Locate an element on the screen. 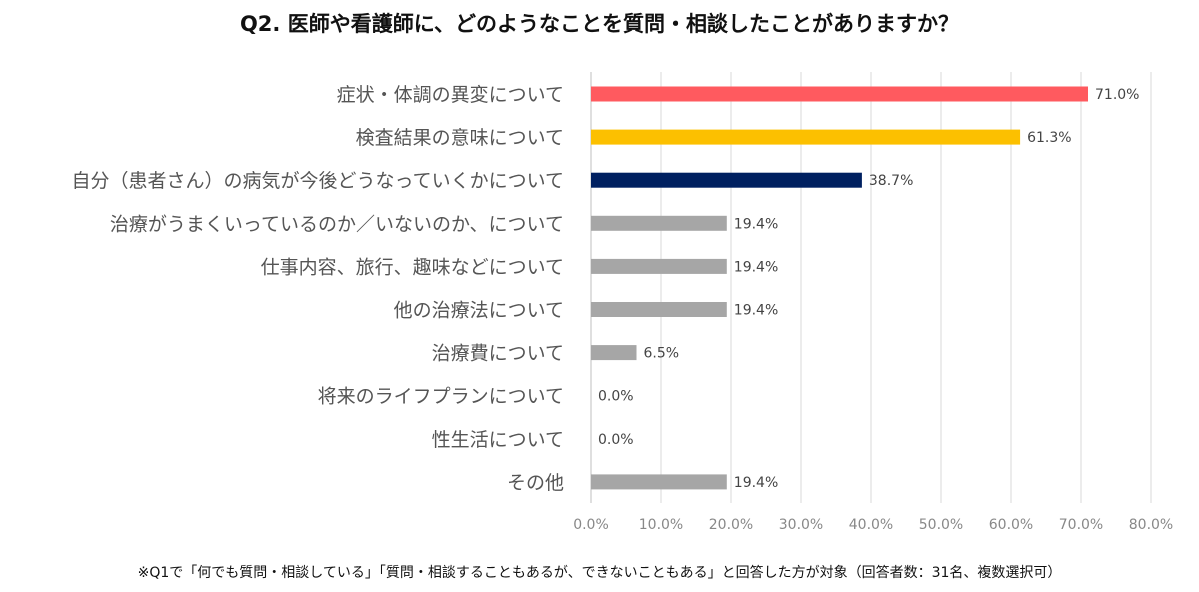 Image resolution: width=1199 pixels, height=592 pixels. x-tick-label: 80.0% is located at coordinates (1151, 525).